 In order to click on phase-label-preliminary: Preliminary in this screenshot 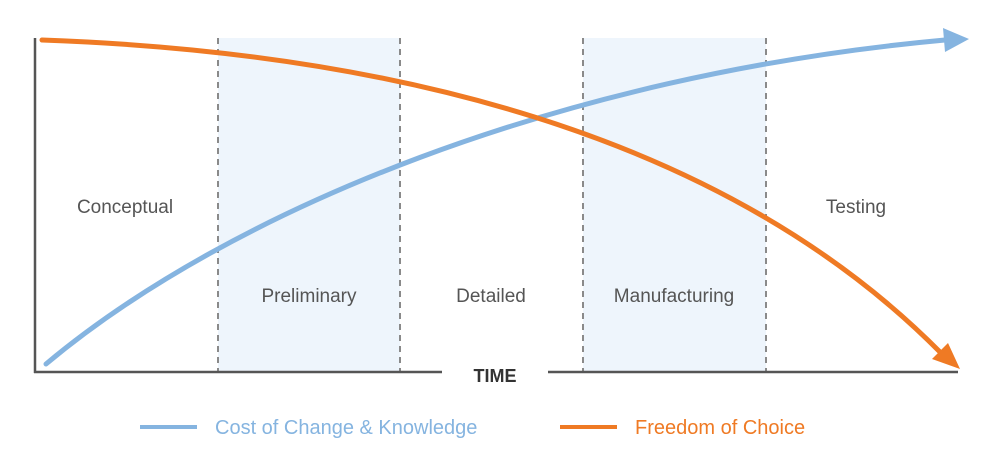, I will do `click(309, 296)`.